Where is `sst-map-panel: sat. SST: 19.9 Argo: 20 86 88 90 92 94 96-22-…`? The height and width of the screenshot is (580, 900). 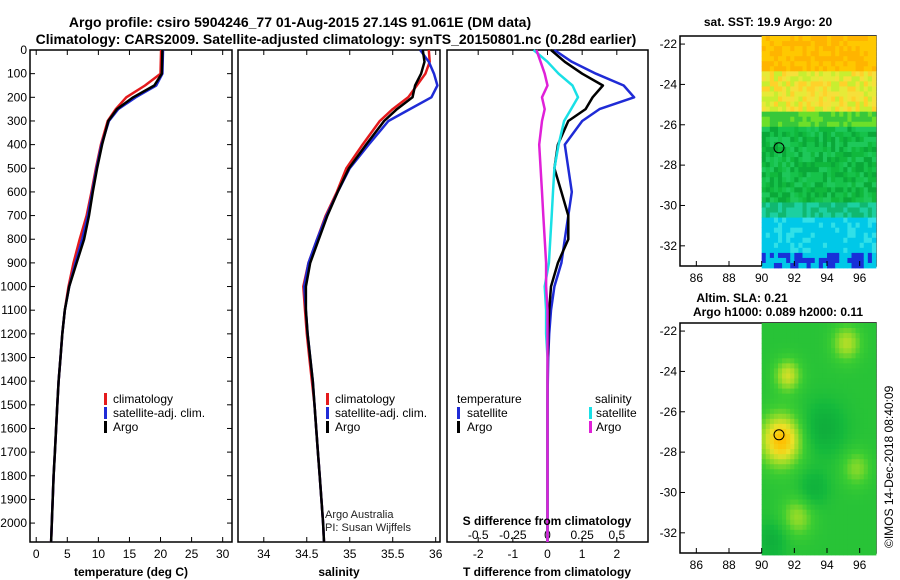 sst-map-panel: sat. SST: 19.9 Argo: 20 86 88 90 92 94 96-22-… is located at coordinates (768, 150).